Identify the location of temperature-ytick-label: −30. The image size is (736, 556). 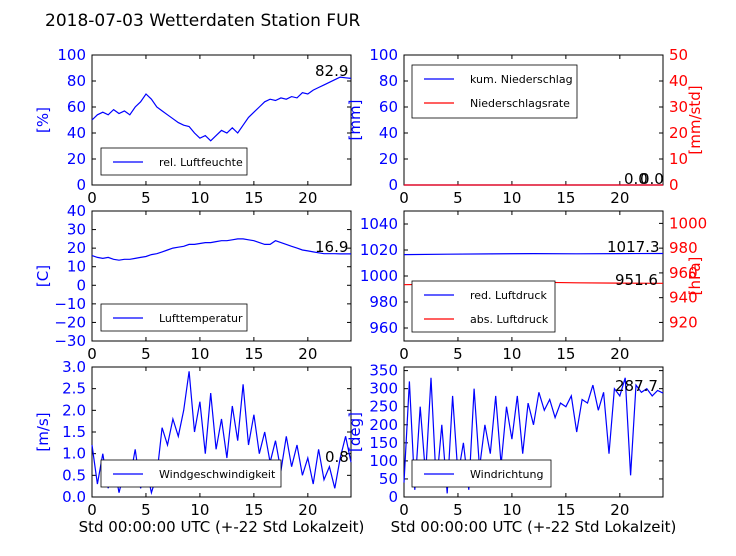
(70, 341).